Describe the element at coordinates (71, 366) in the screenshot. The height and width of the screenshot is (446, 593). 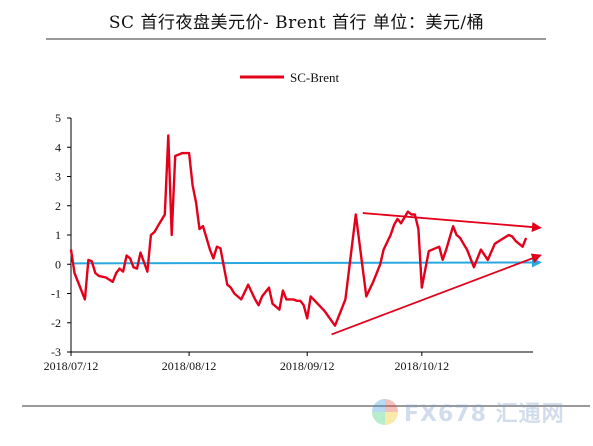
I see `x-tick-label: 2018/07/12` at that location.